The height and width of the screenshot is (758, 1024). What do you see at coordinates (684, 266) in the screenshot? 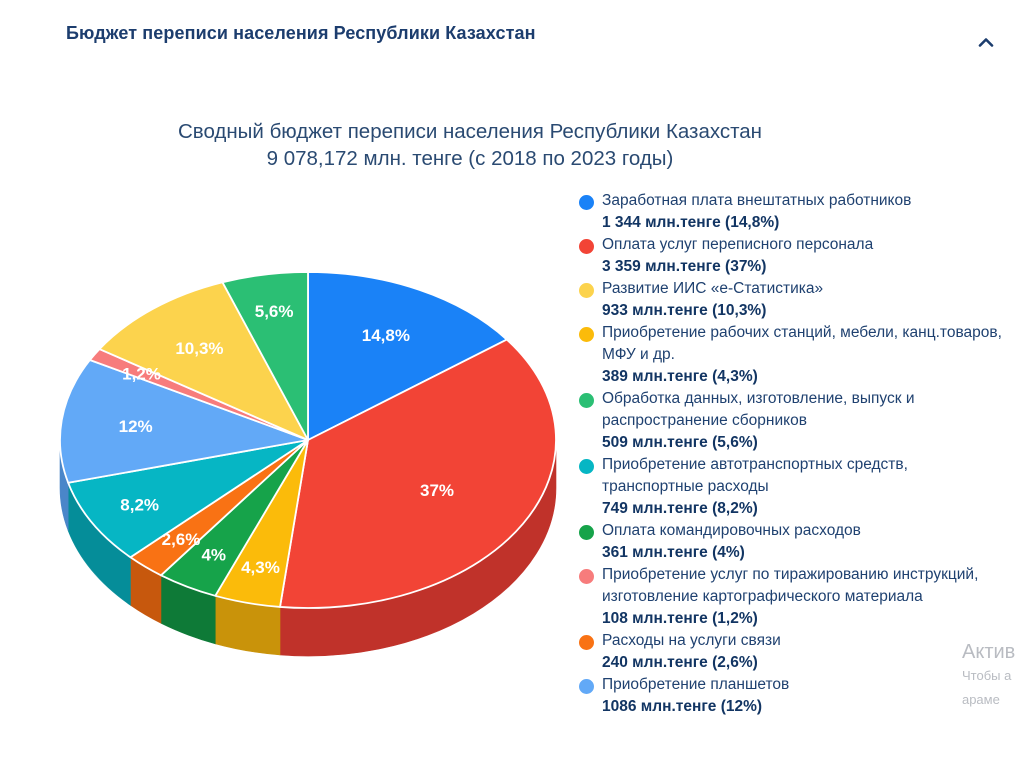
I see `legend-value: 3 359 млн.тенге (37%)` at bounding box center [684, 266].